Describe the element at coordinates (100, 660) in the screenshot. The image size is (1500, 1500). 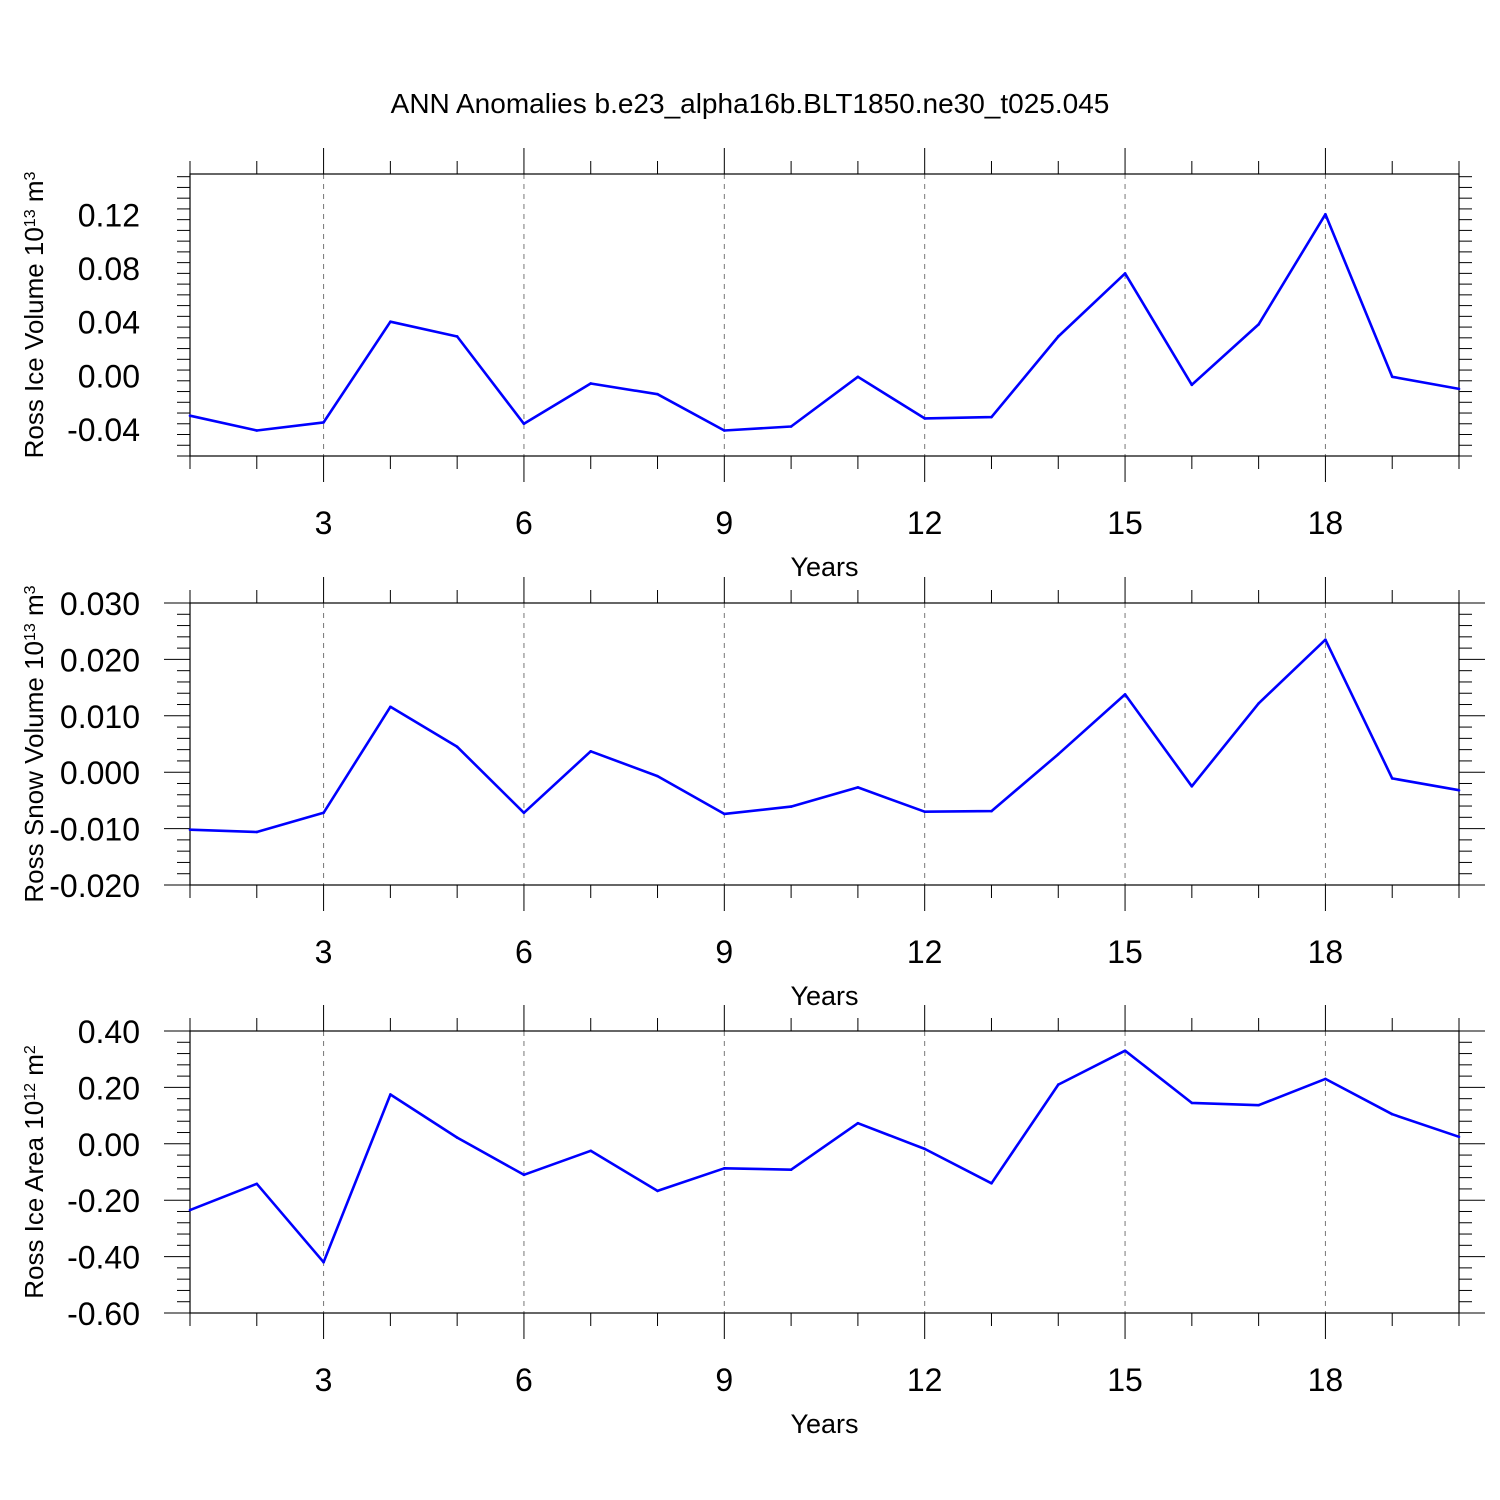
I see `y-tick-label: 0.020` at that location.